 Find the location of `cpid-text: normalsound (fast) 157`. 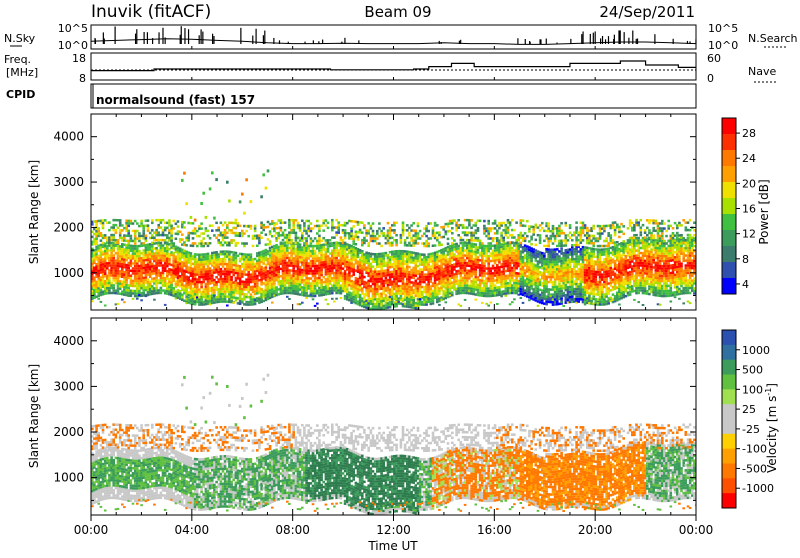

cpid-text: normalsound (fast) 157 is located at coordinates (175, 100).